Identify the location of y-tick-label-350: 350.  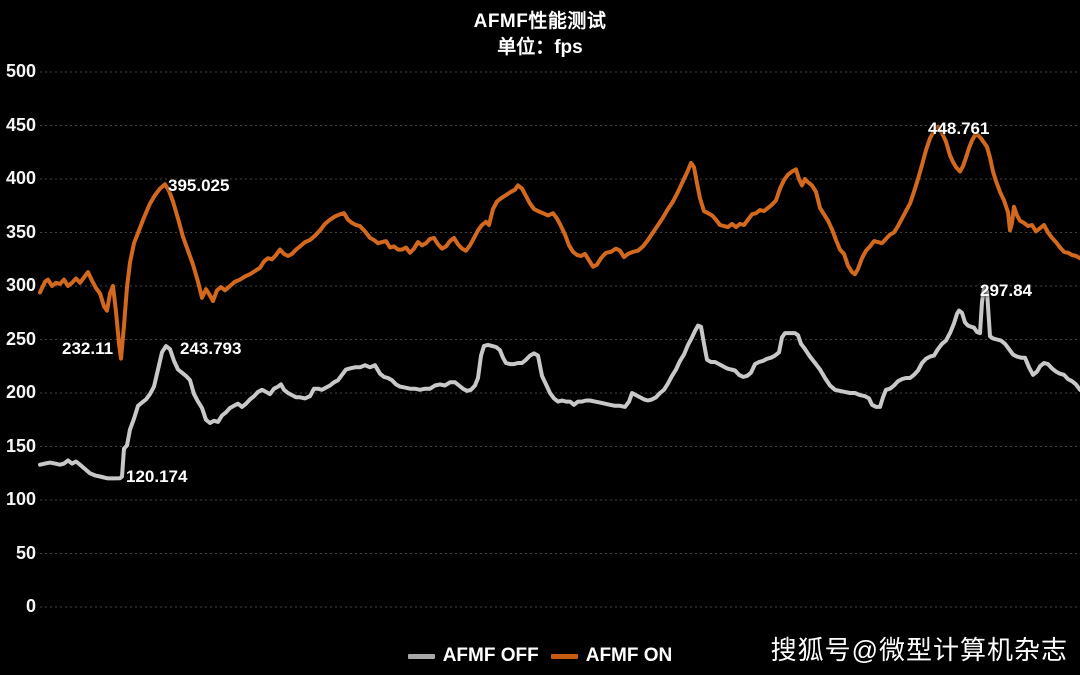
(20, 231).